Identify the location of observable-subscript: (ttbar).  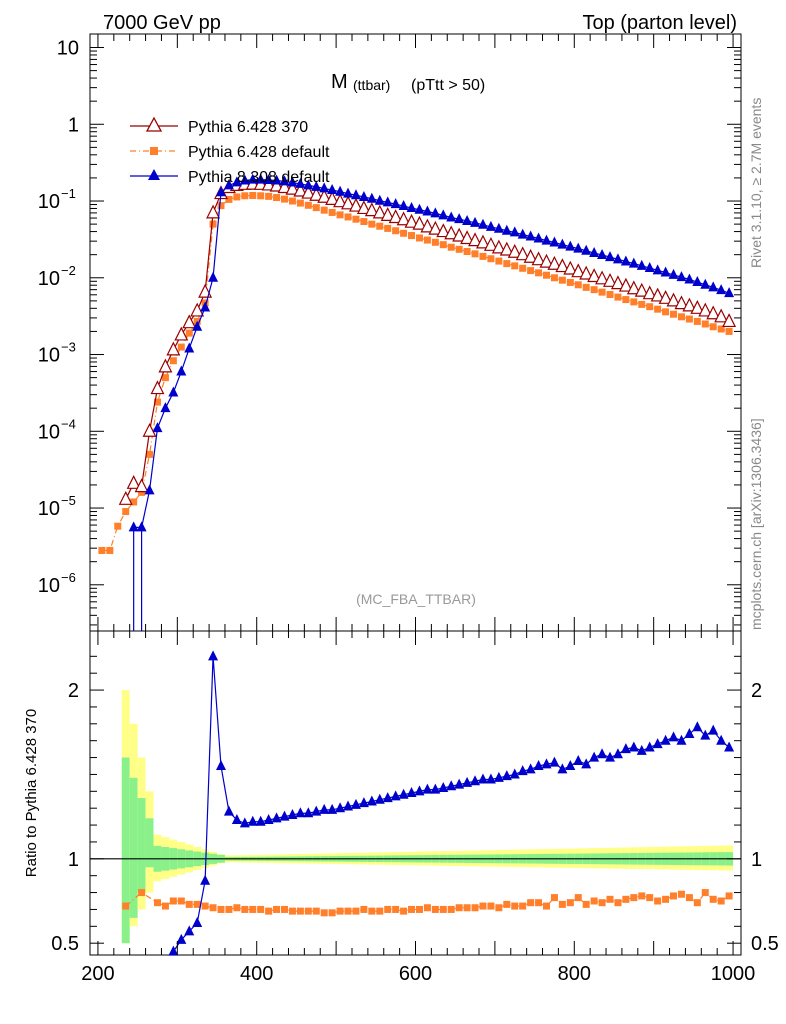
(371, 85).